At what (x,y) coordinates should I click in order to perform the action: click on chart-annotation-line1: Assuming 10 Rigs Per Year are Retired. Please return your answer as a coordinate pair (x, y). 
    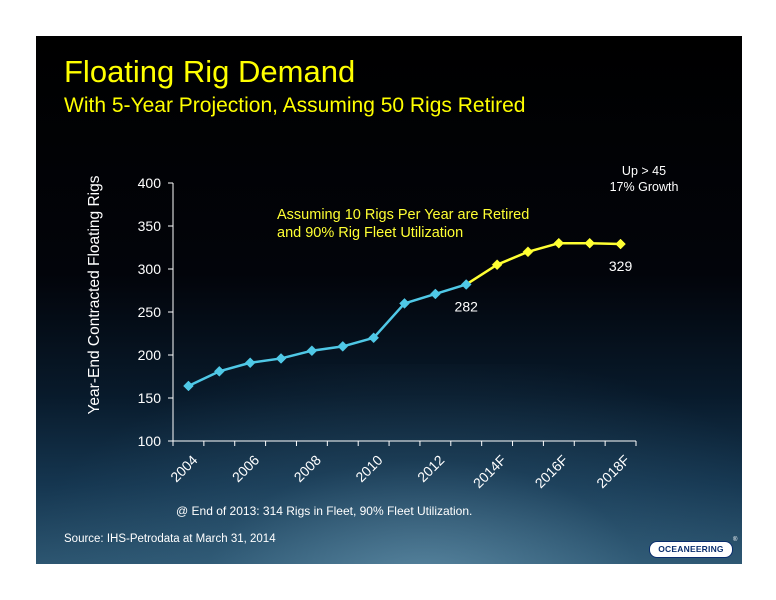
    Looking at the image, I should click on (403, 215).